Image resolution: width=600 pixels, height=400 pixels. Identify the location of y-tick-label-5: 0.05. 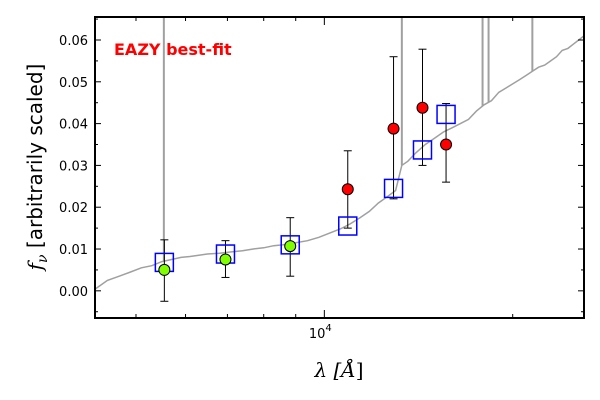
(73, 83).